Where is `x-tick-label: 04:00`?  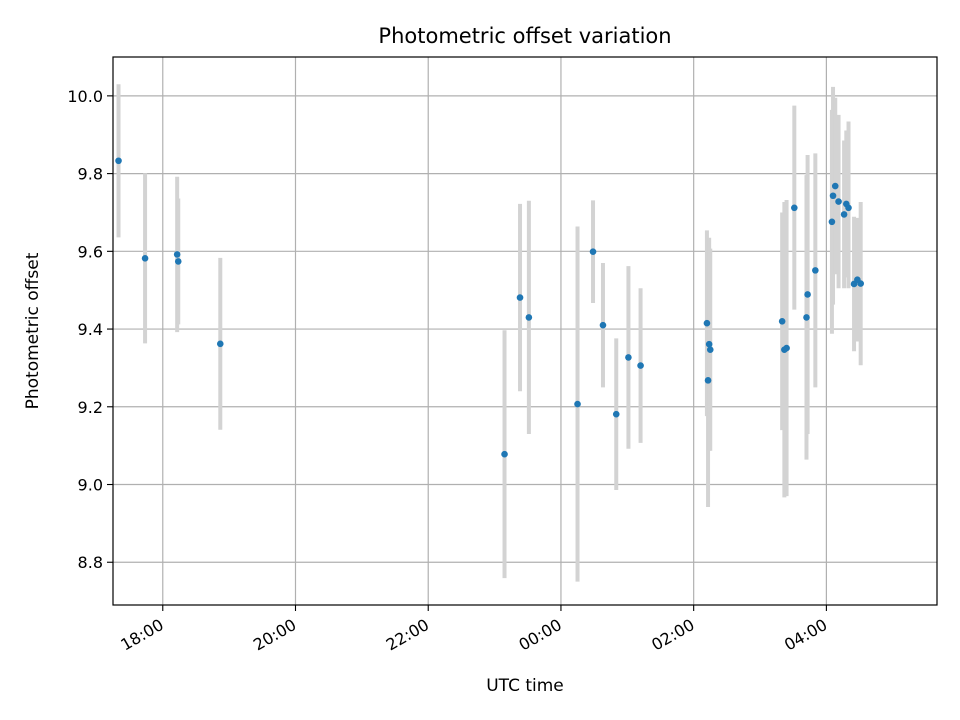
x-tick-label: 04:00 is located at coordinates (805, 635).